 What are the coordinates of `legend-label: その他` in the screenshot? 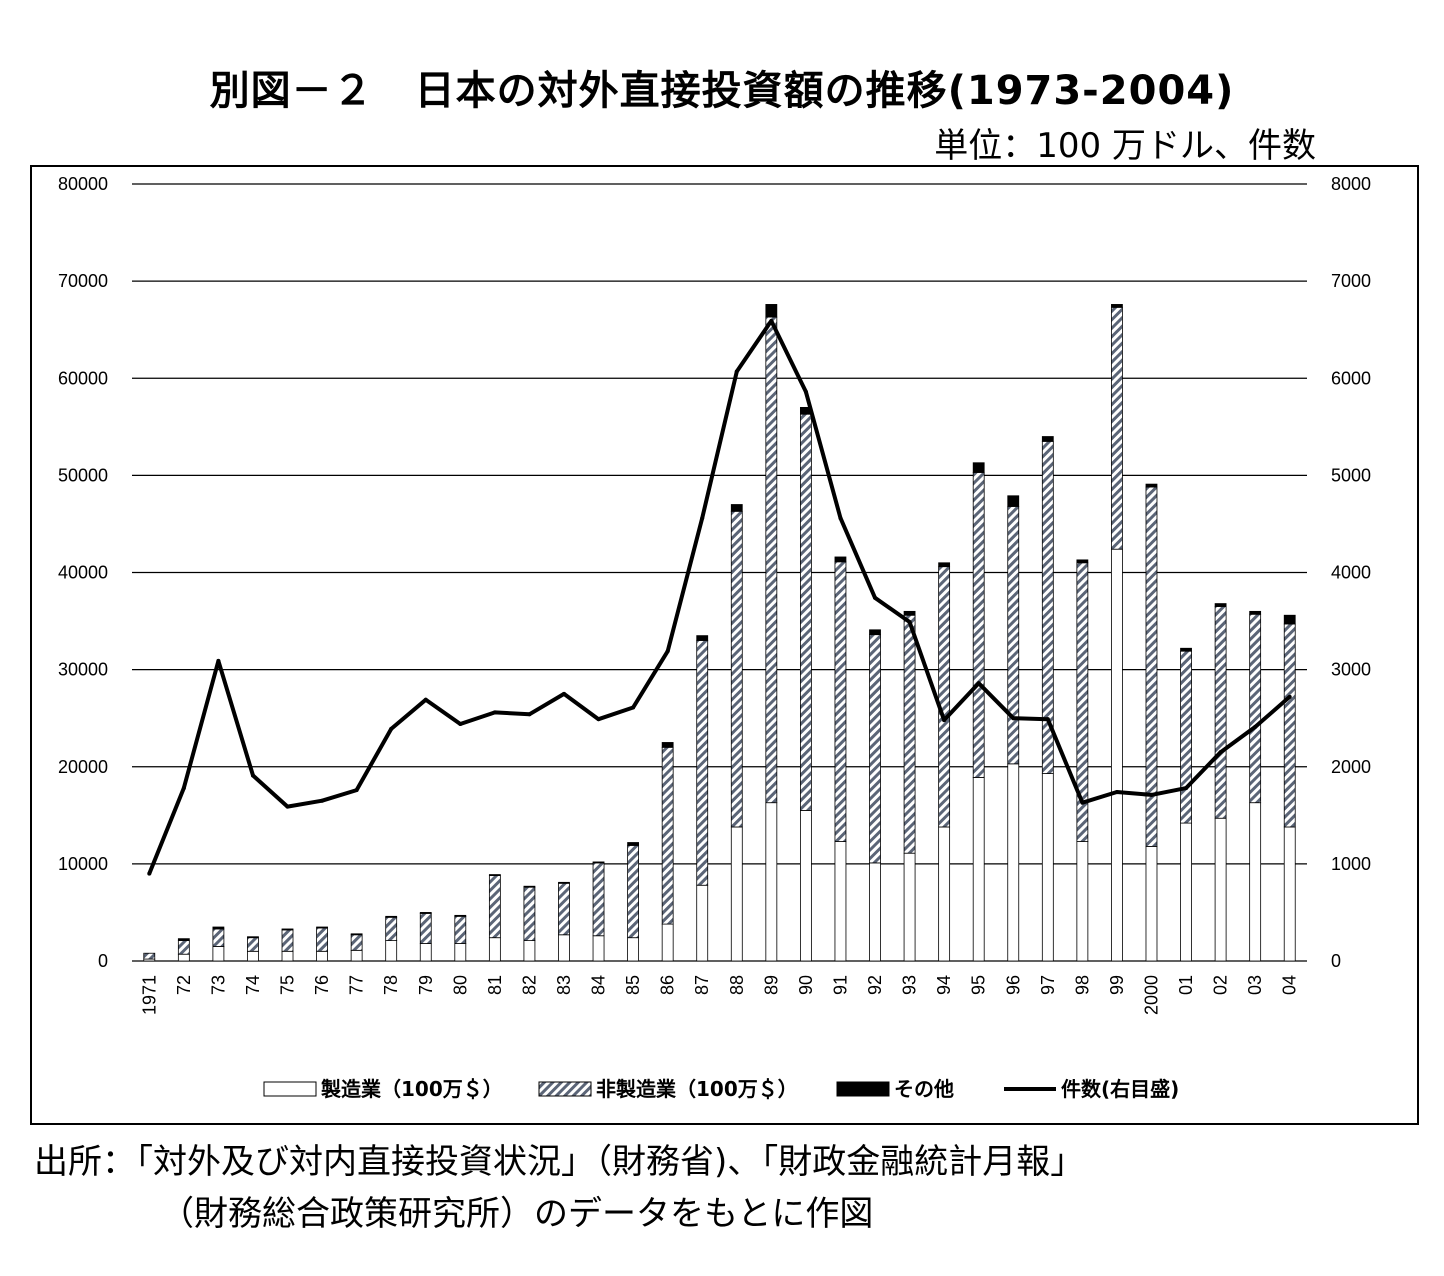 It's located at (924, 1089).